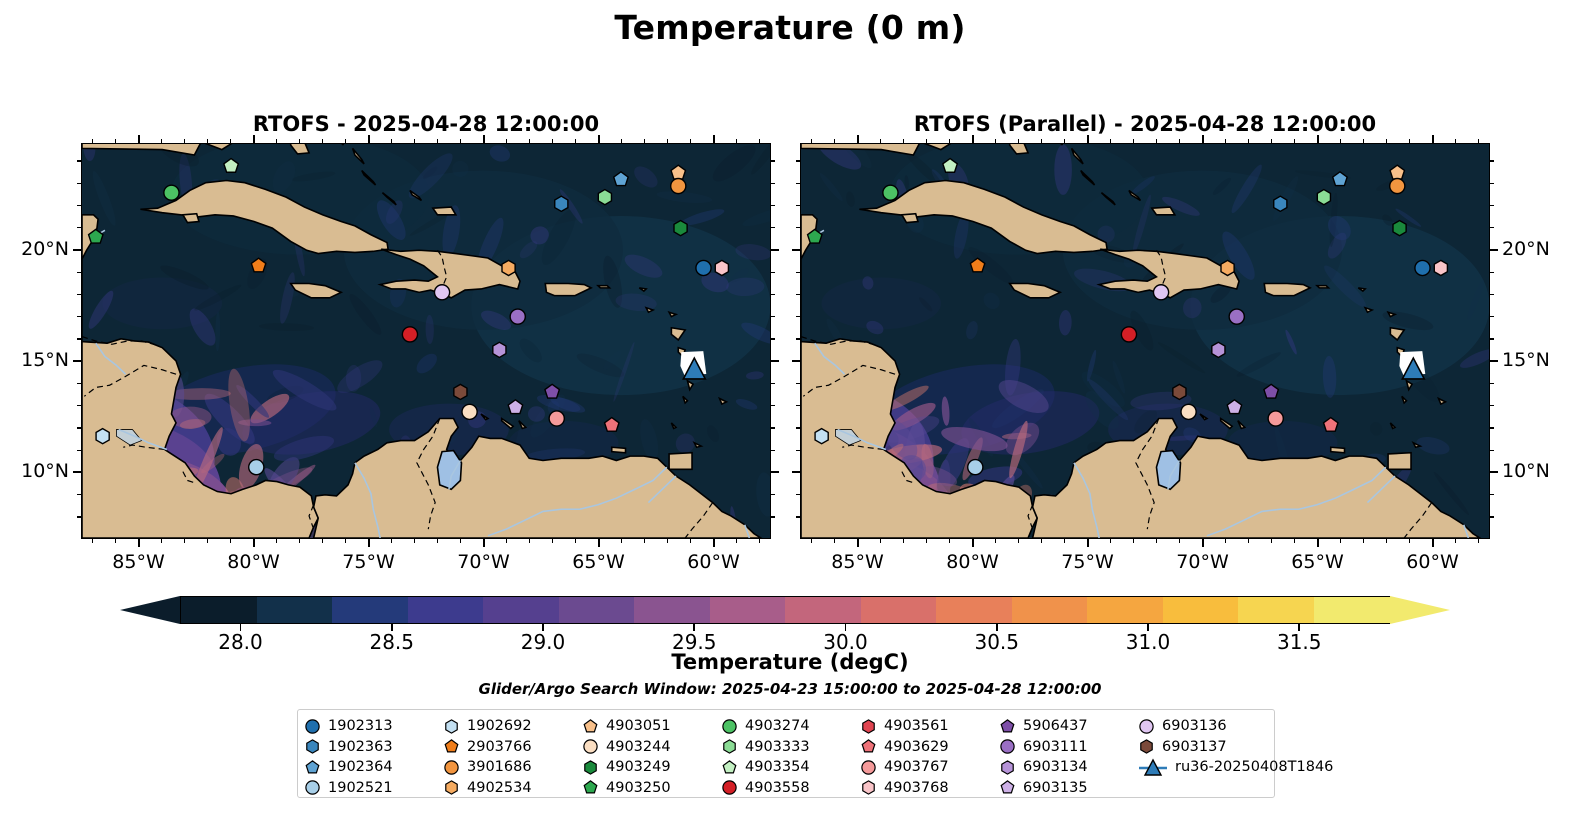 Image resolution: width=1580 pixels, height=827 pixels. I want to click on legend-label: 1902521, so click(360, 787).